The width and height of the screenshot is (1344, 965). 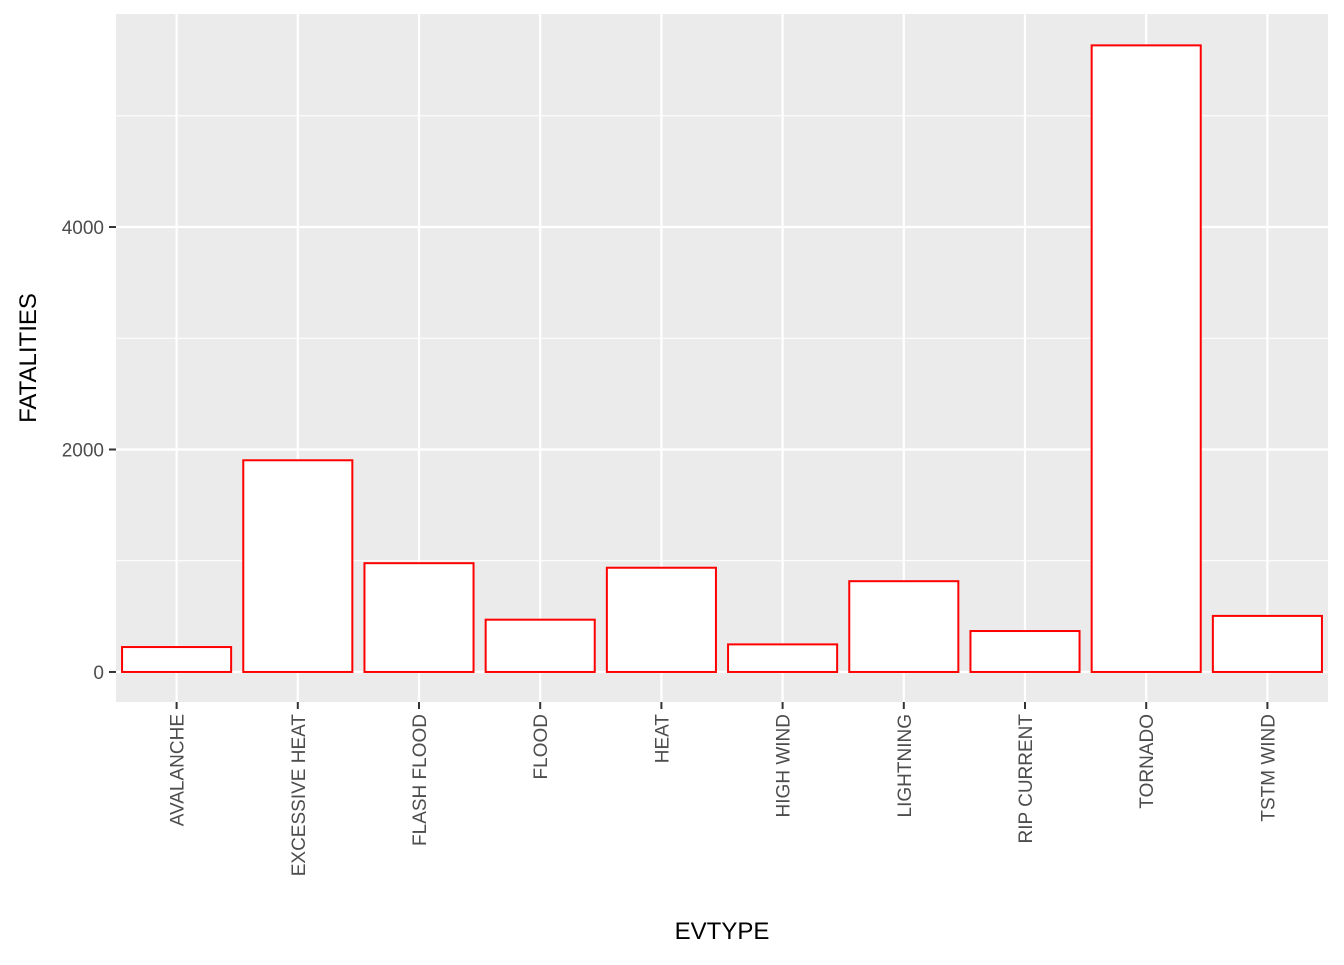 I want to click on bar-avalanche, so click(x=177, y=659).